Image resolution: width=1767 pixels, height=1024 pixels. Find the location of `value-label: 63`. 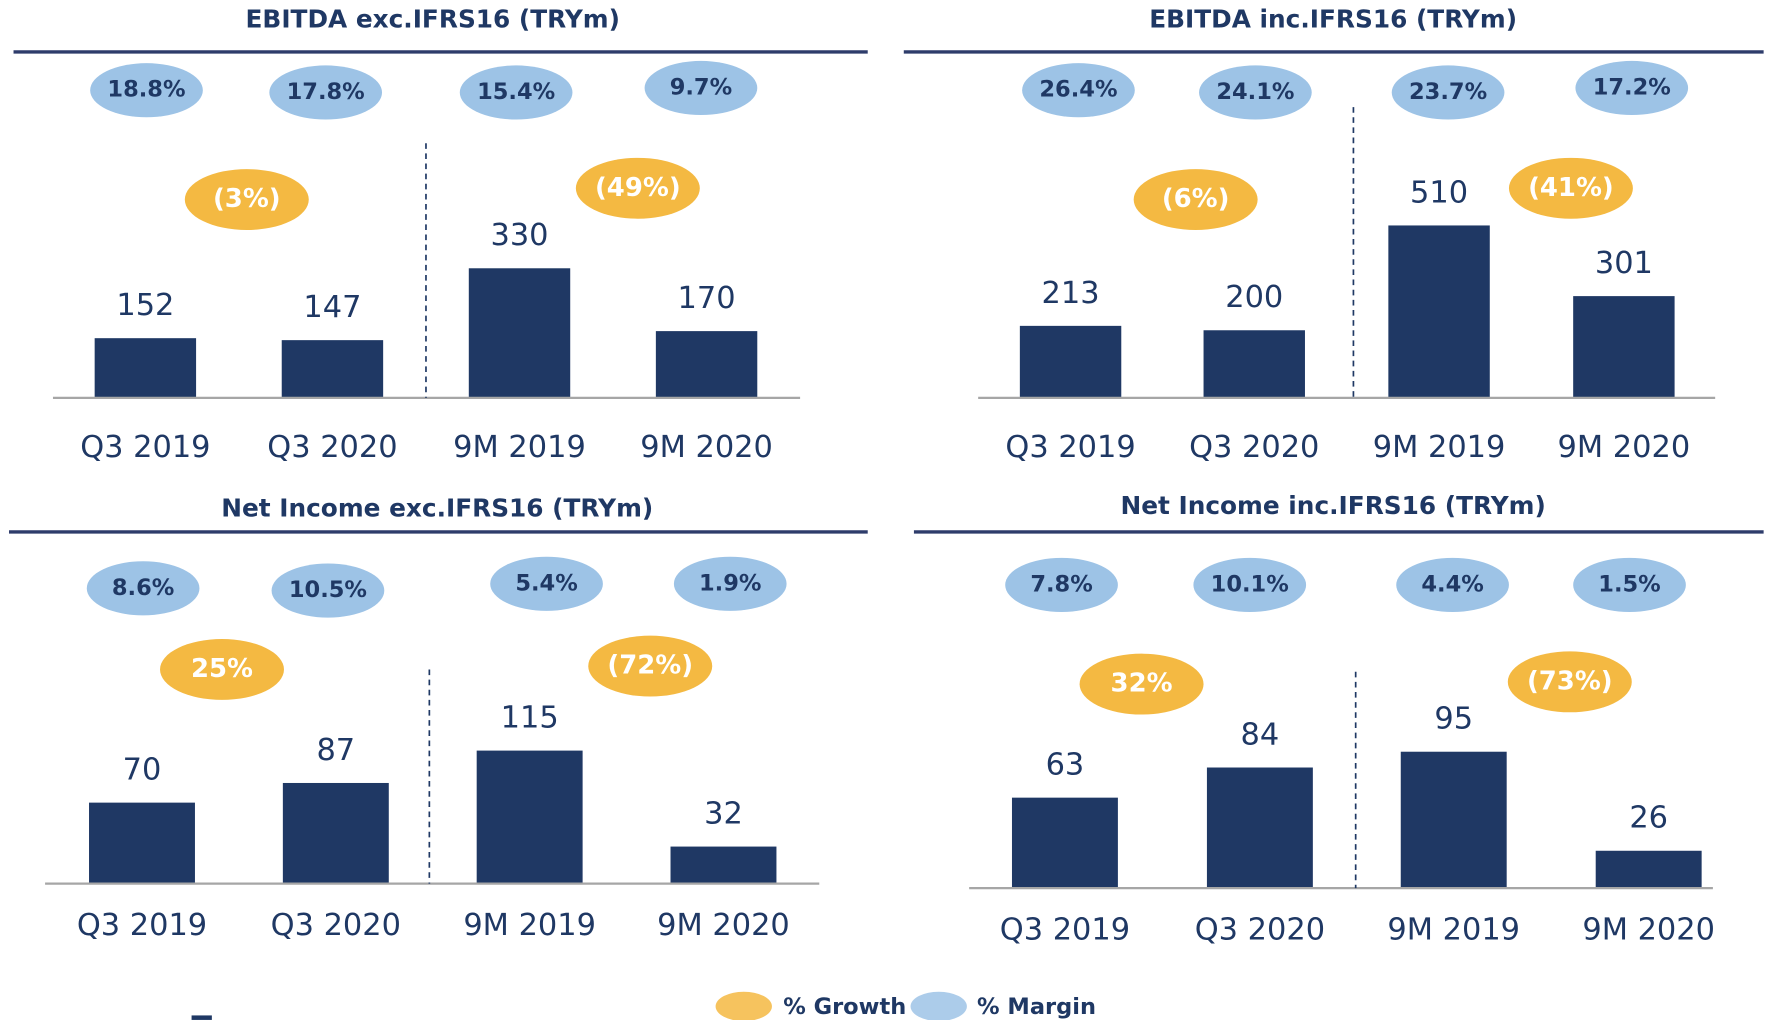

value-label: 63 is located at coordinates (1065, 765).